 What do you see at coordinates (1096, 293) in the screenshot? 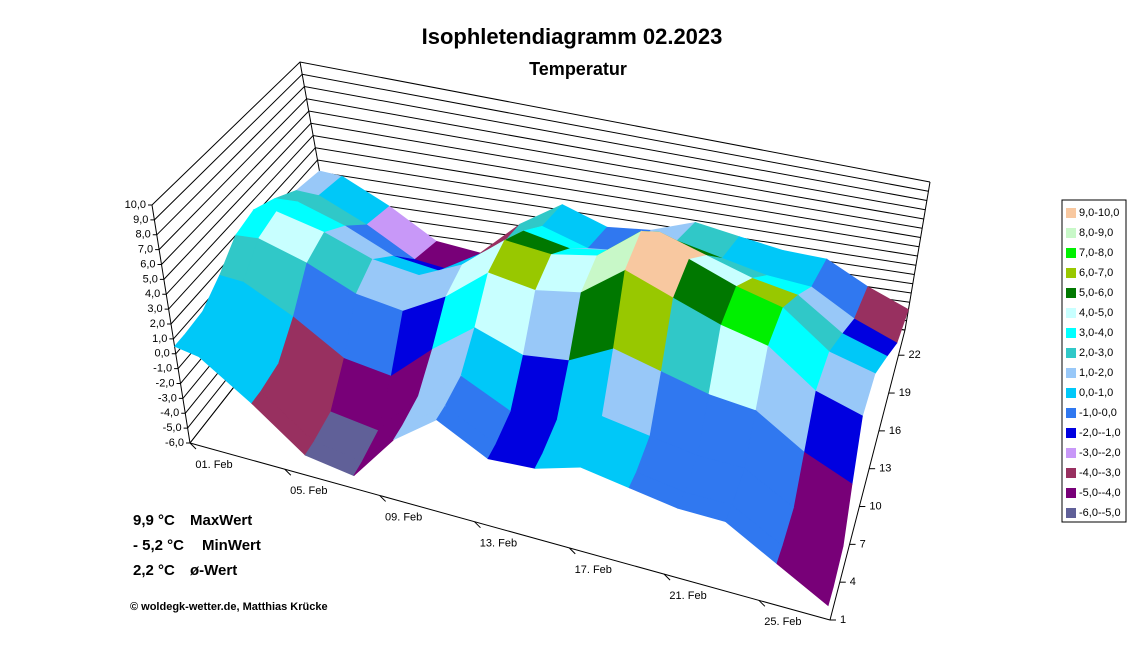
I see `legend-label: 5,0-6,0` at bounding box center [1096, 293].